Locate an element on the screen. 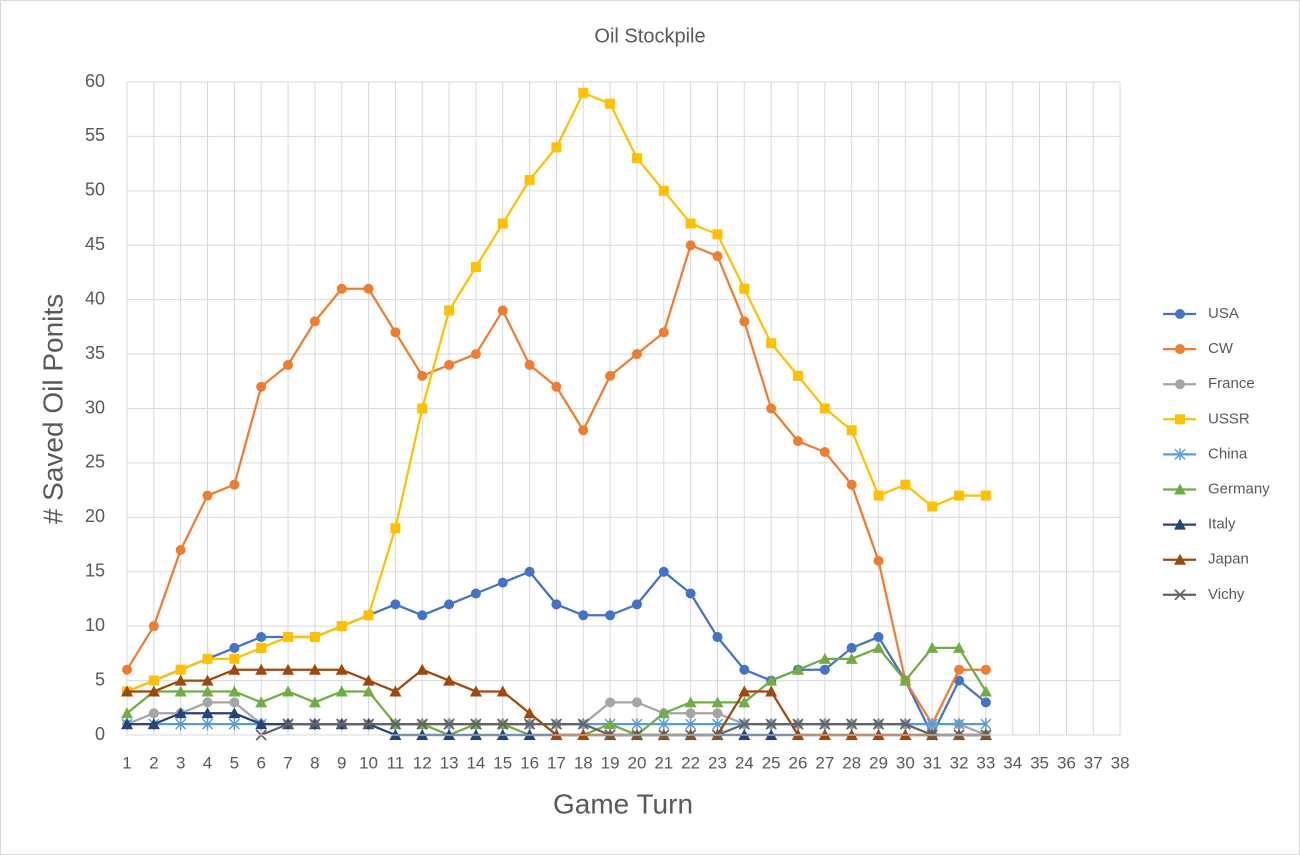 The height and width of the screenshot is (855, 1300). x-tick-label: 5 is located at coordinates (234, 762).